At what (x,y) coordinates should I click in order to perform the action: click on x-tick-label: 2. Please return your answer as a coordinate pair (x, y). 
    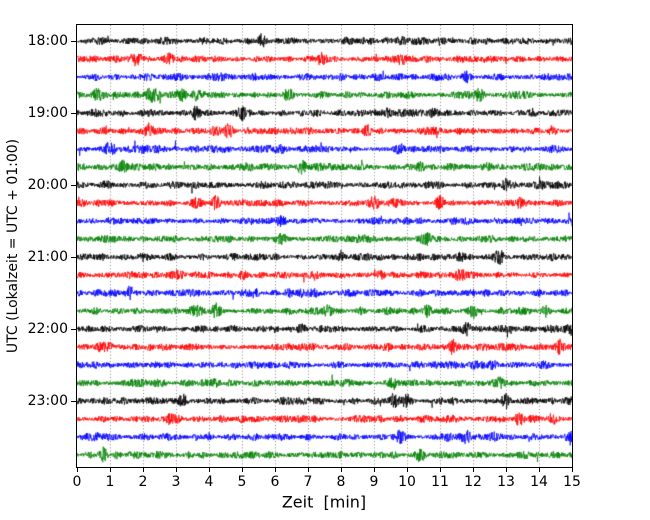
    Looking at the image, I should click on (143, 482).